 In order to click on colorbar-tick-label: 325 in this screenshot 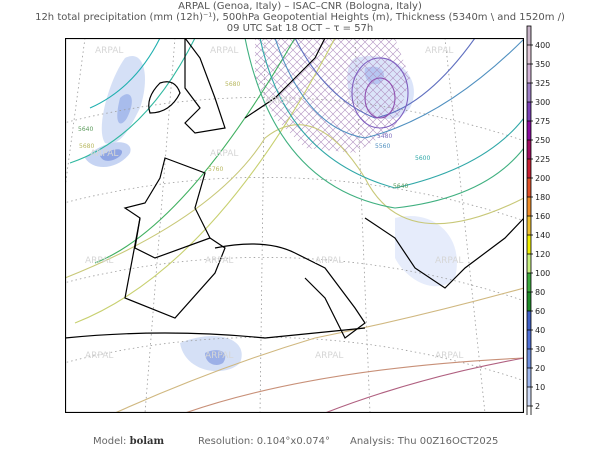, I will do `click(542, 83)`.